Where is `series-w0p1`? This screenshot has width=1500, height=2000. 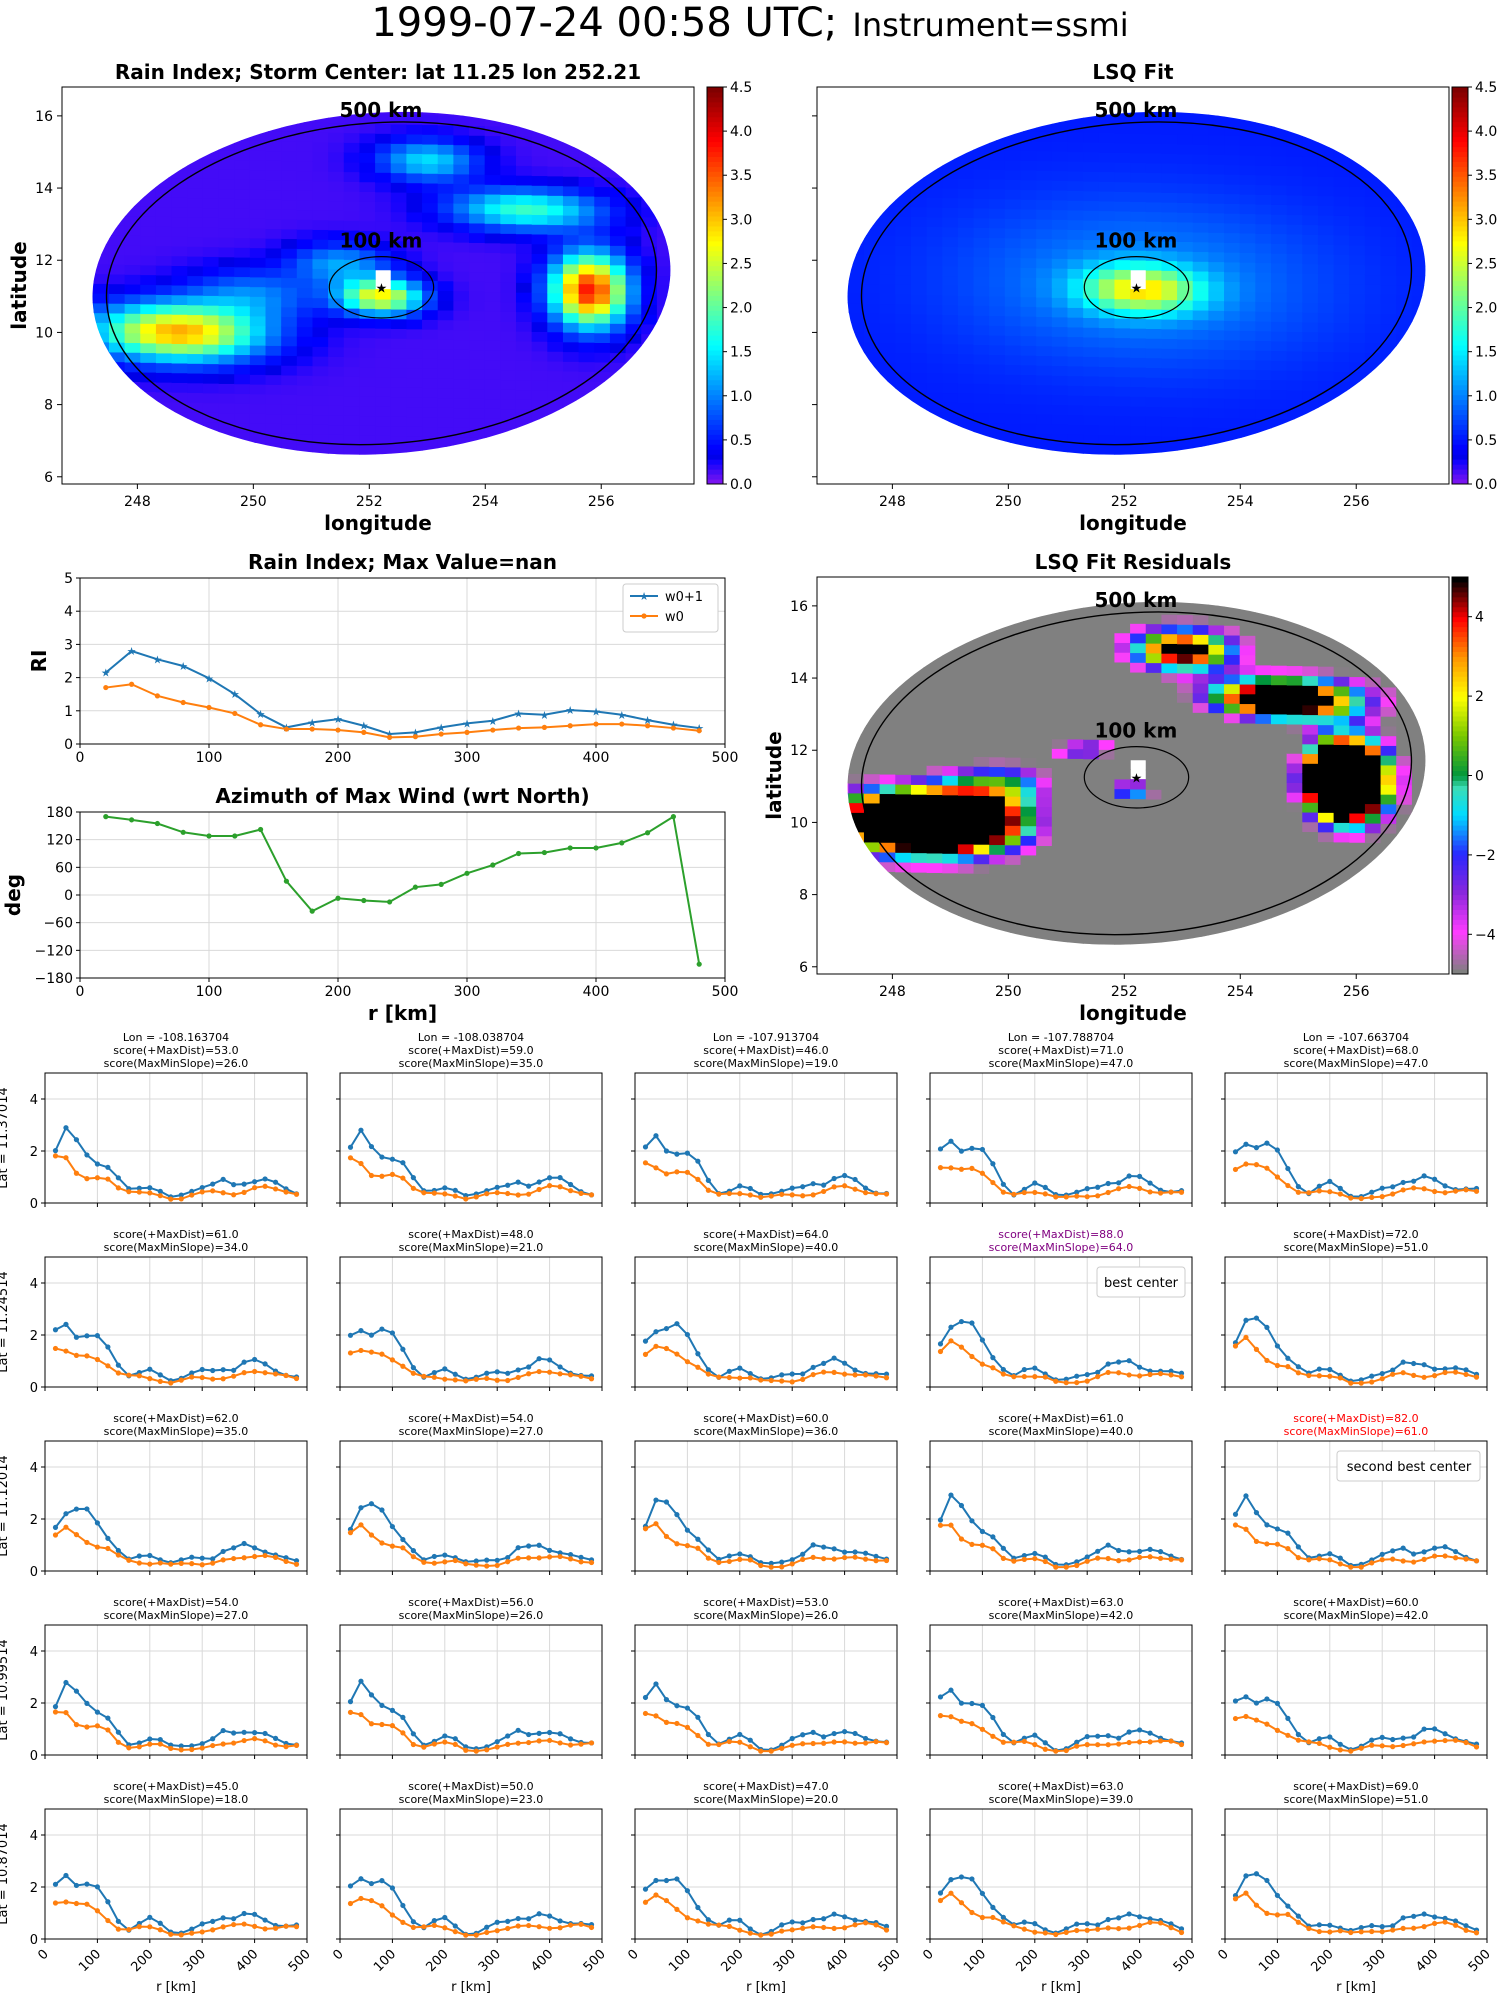
series-w0p1 is located at coordinates (1061, 1350).